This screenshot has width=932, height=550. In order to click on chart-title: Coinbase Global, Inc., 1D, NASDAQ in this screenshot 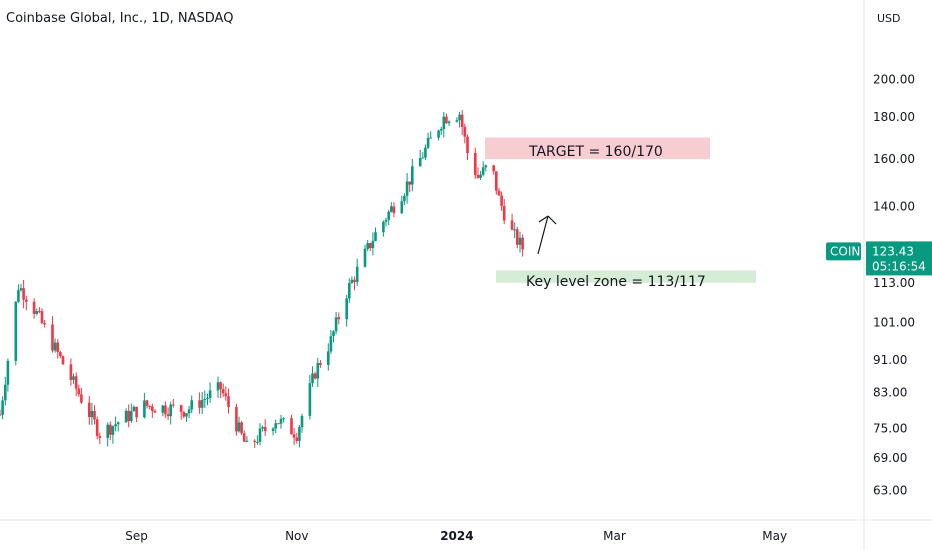, I will do `click(119, 18)`.